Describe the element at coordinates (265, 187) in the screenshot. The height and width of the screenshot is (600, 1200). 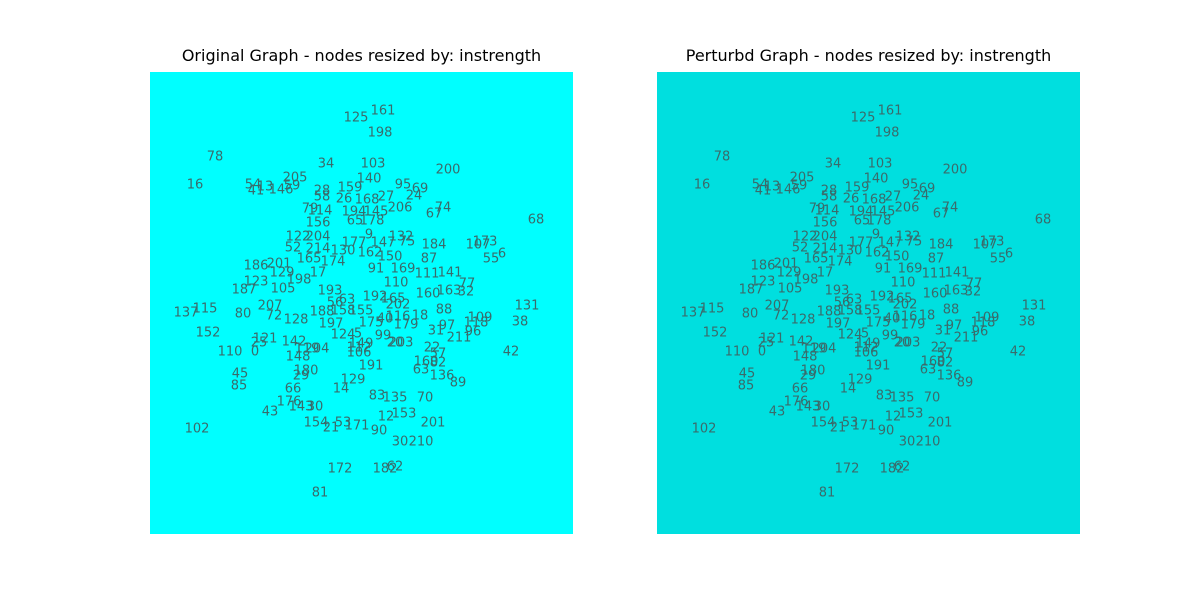
I see `left-node-label-13: 13` at that location.